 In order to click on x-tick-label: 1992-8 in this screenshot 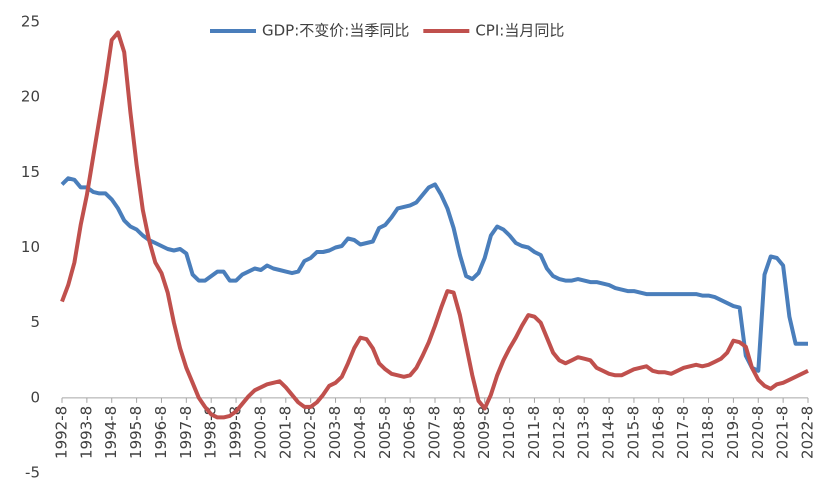, I will do `click(62, 432)`.